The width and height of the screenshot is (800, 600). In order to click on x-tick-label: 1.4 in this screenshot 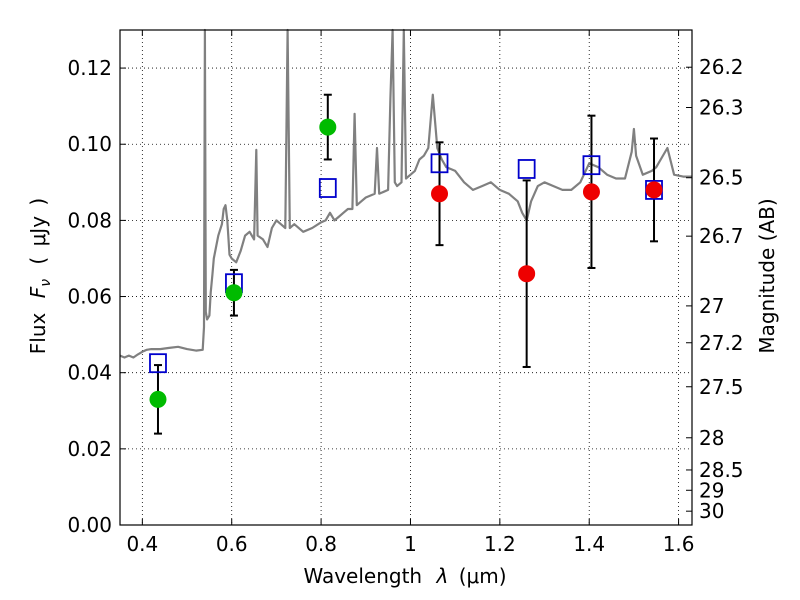, I will do `click(589, 544)`.